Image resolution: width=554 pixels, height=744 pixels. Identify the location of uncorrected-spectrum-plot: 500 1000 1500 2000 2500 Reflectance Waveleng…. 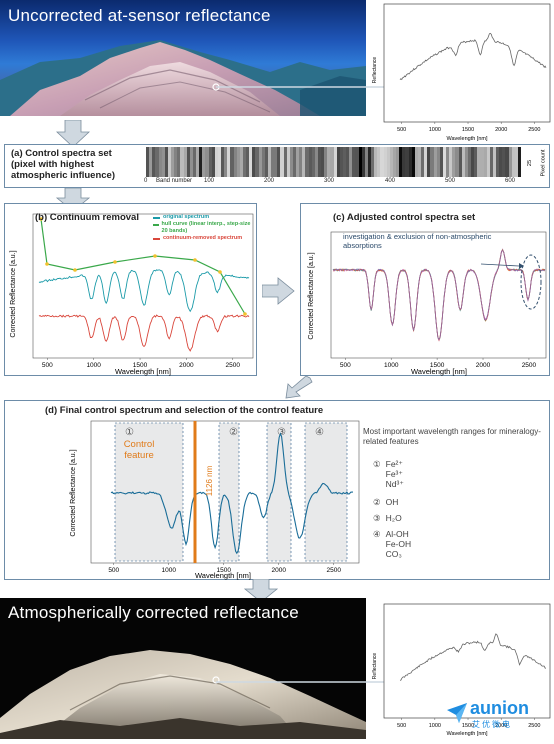
(462, 72).